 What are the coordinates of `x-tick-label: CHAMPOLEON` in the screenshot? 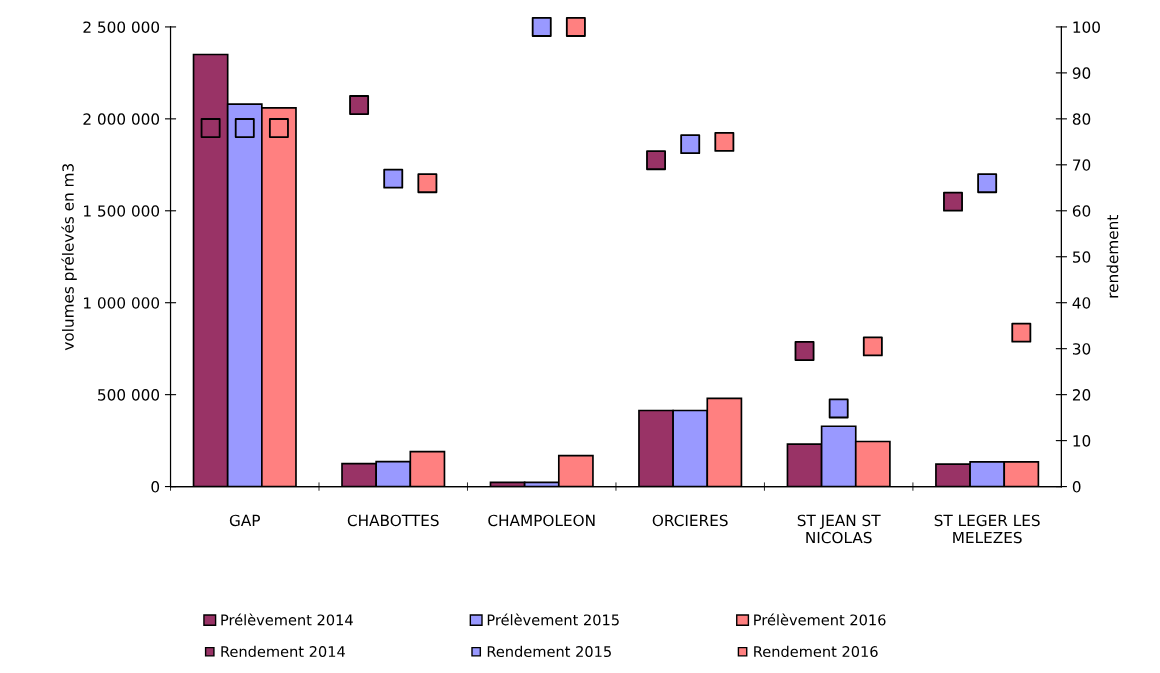 It's located at (541, 520).